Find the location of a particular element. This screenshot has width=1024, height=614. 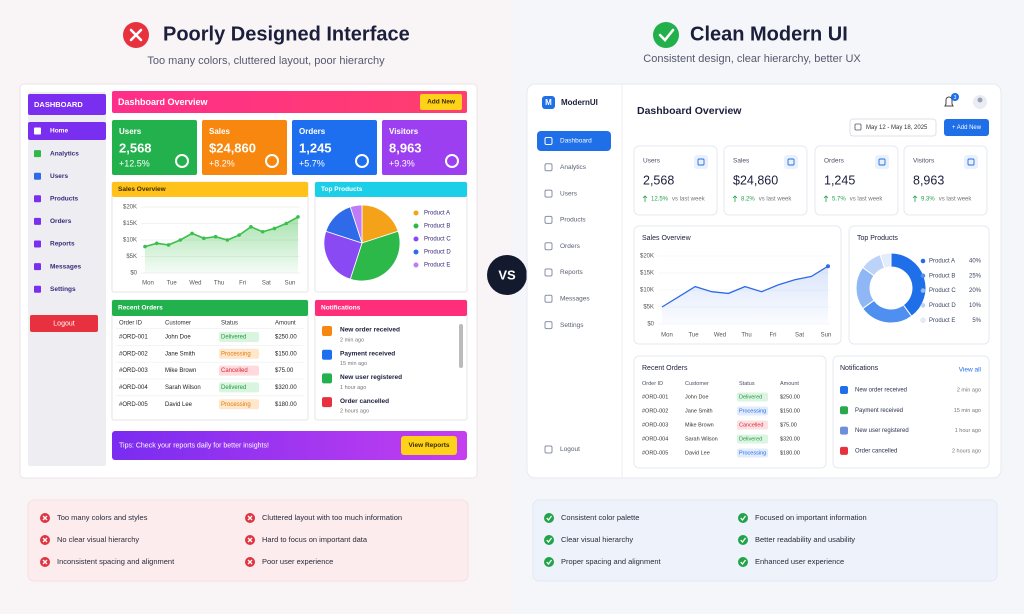

card-title: Notifications is located at coordinates (859, 368).